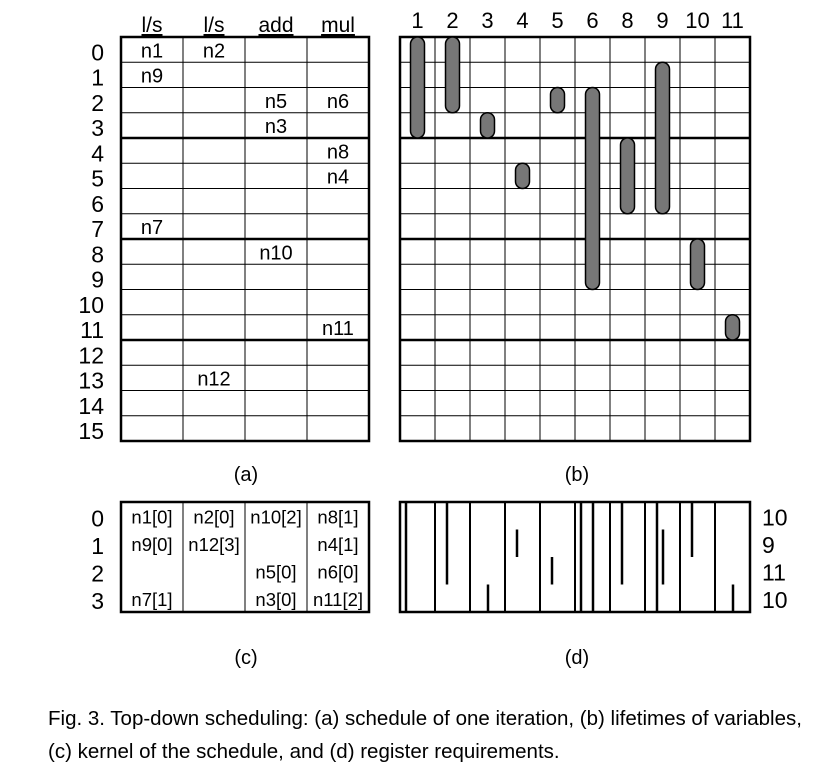 Image resolution: width=840 pixels, height=779 pixels. I want to click on lifetime-column-header: 5, so click(557, 20).